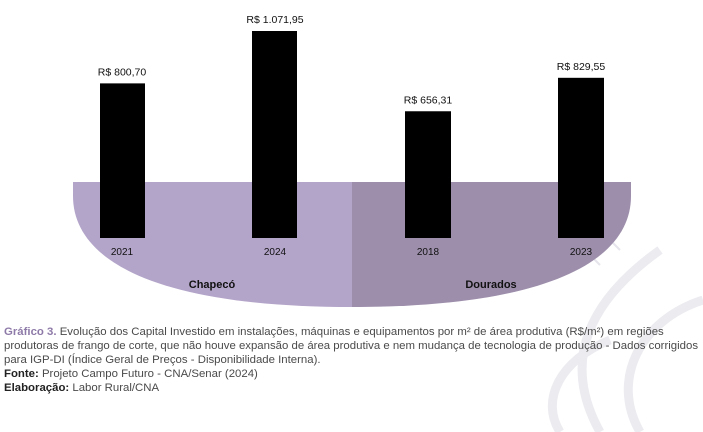  Describe the element at coordinates (122, 252) in the screenshot. I see `category-label-2021: 2021` at that location.